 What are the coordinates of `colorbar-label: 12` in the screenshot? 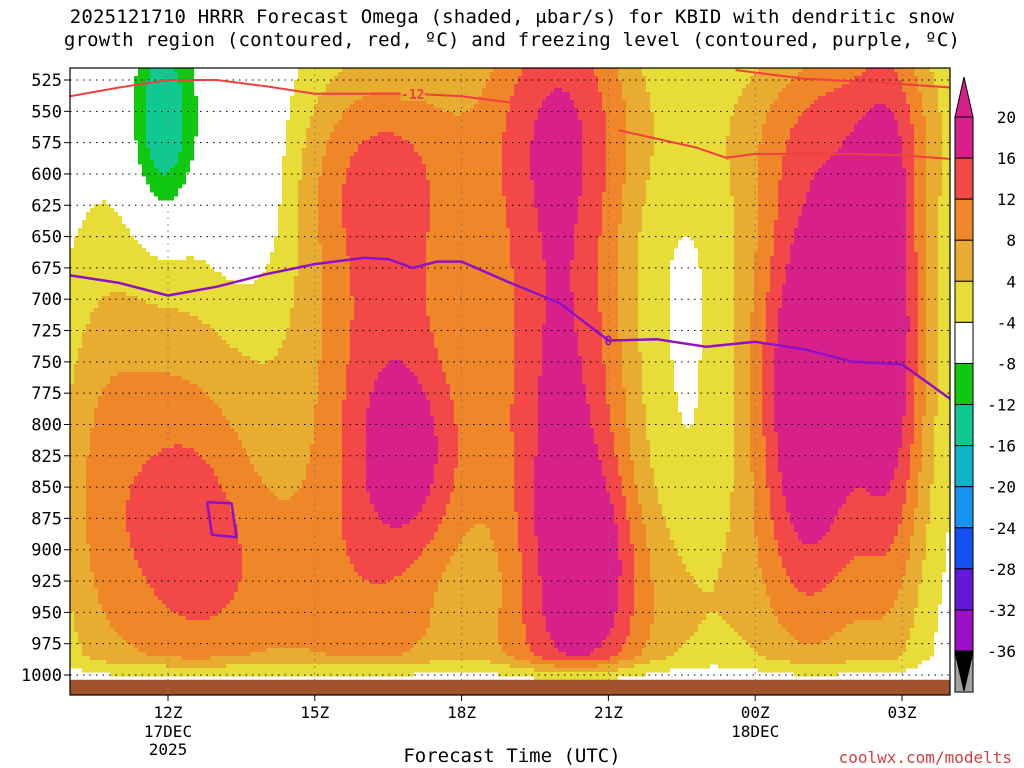 It's located at (1006, 199).